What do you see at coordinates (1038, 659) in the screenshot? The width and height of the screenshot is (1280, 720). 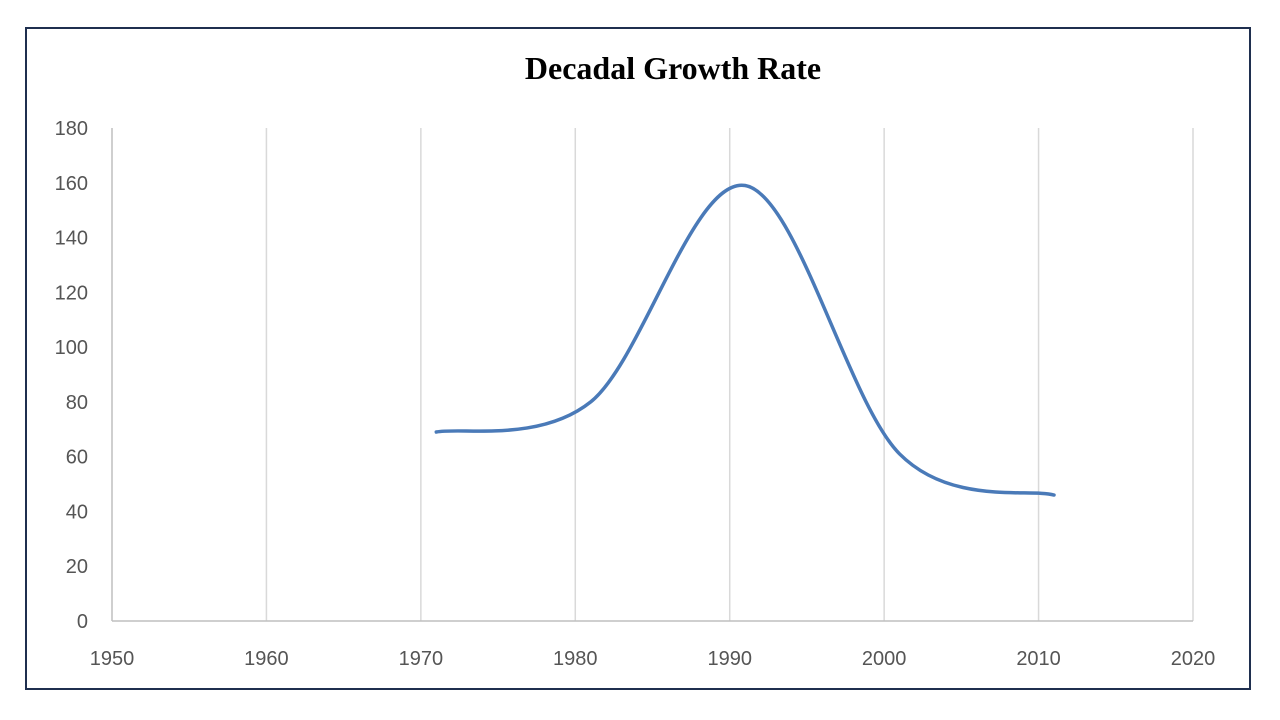 I see `x-tick-label: 2010` at bounding box center [1038, 659].